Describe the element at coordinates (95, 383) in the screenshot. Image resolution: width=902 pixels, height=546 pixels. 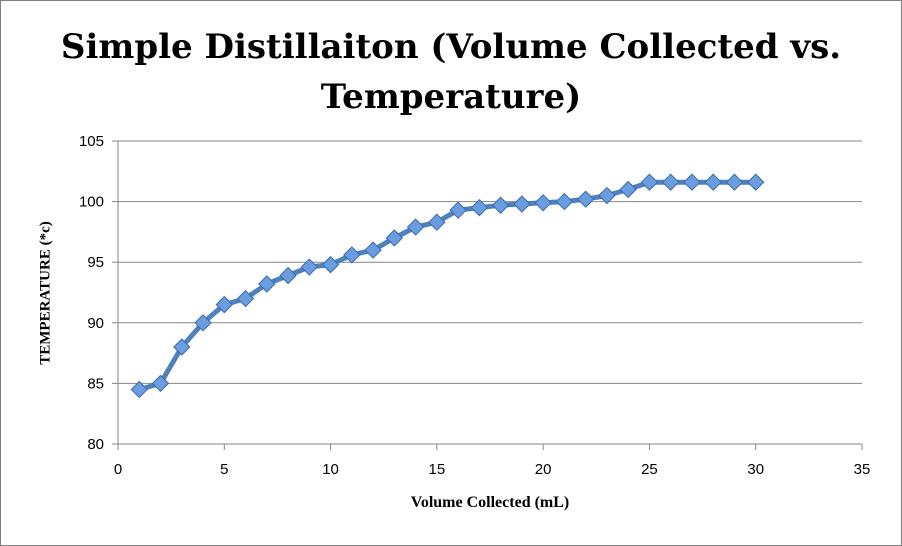
I see `y-tick-label: 85` at that location.